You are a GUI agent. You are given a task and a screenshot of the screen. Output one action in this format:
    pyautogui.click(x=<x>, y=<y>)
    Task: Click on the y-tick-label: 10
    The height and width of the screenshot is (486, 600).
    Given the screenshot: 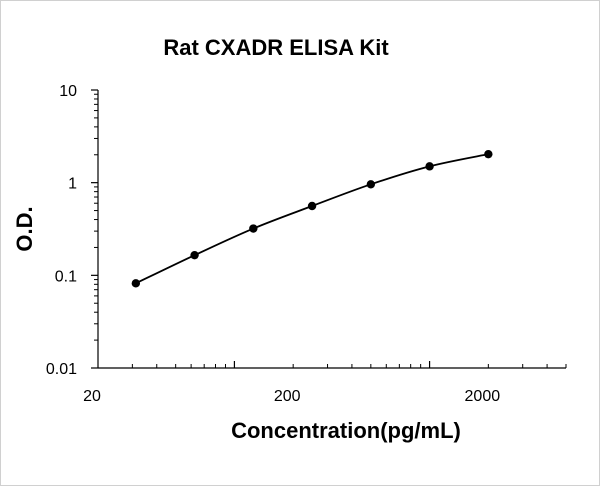 What is the action you would take?
    pyautogui.click(x=68, y=91)
    